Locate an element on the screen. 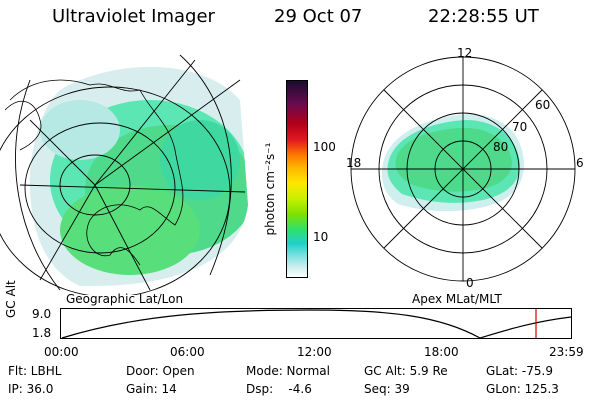 The width and height of the screenshot is (600, 400). gain-info: Gain: 14 is located at coordinates (151, 389).